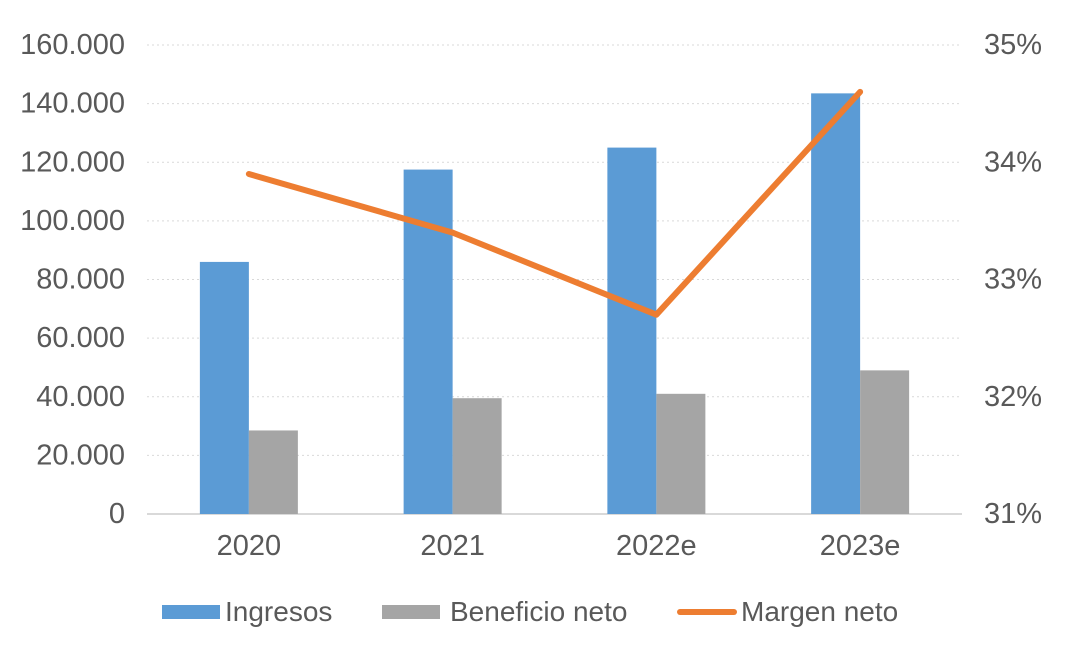 This screenshot has width=1084, height=657. Describe the element at coordinates (117, 514) in the screenshot. I see `left-axis-tick-0: 0` at that location.